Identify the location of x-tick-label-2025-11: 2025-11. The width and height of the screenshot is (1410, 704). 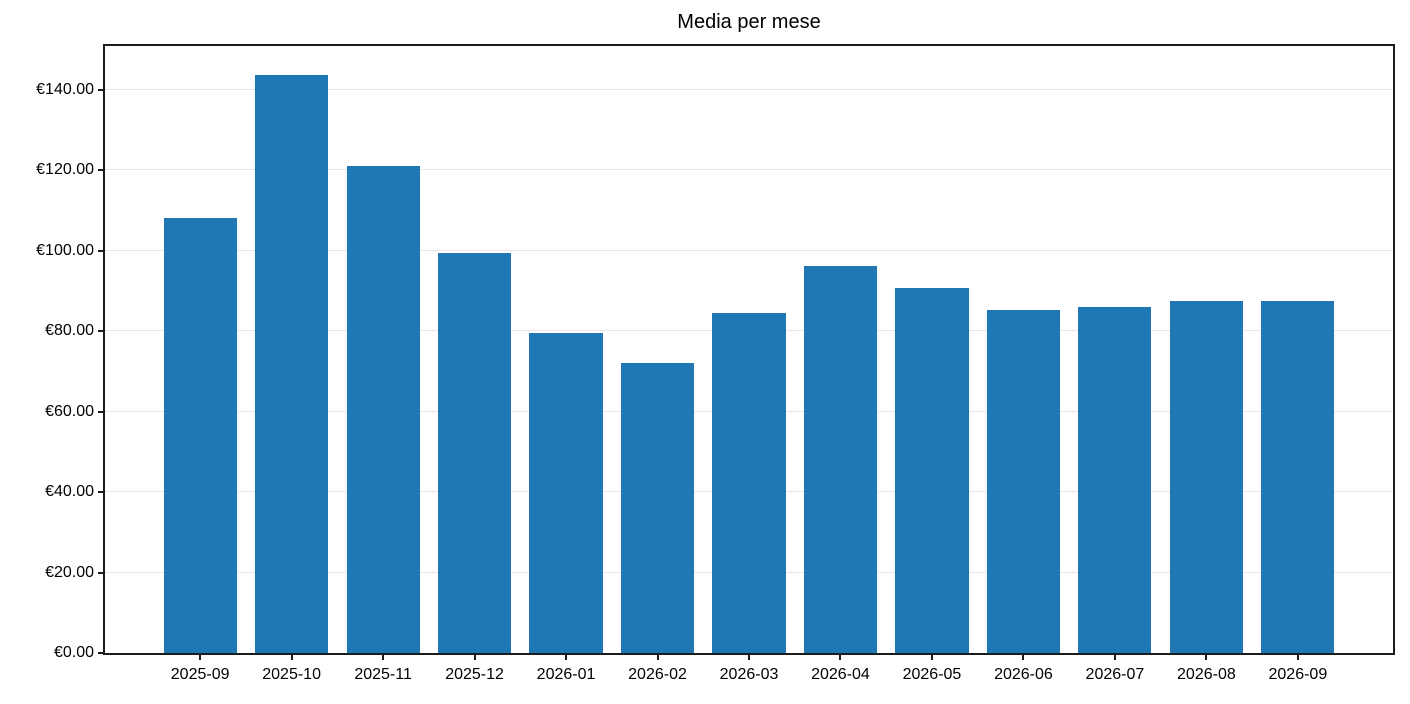
(383, 674).